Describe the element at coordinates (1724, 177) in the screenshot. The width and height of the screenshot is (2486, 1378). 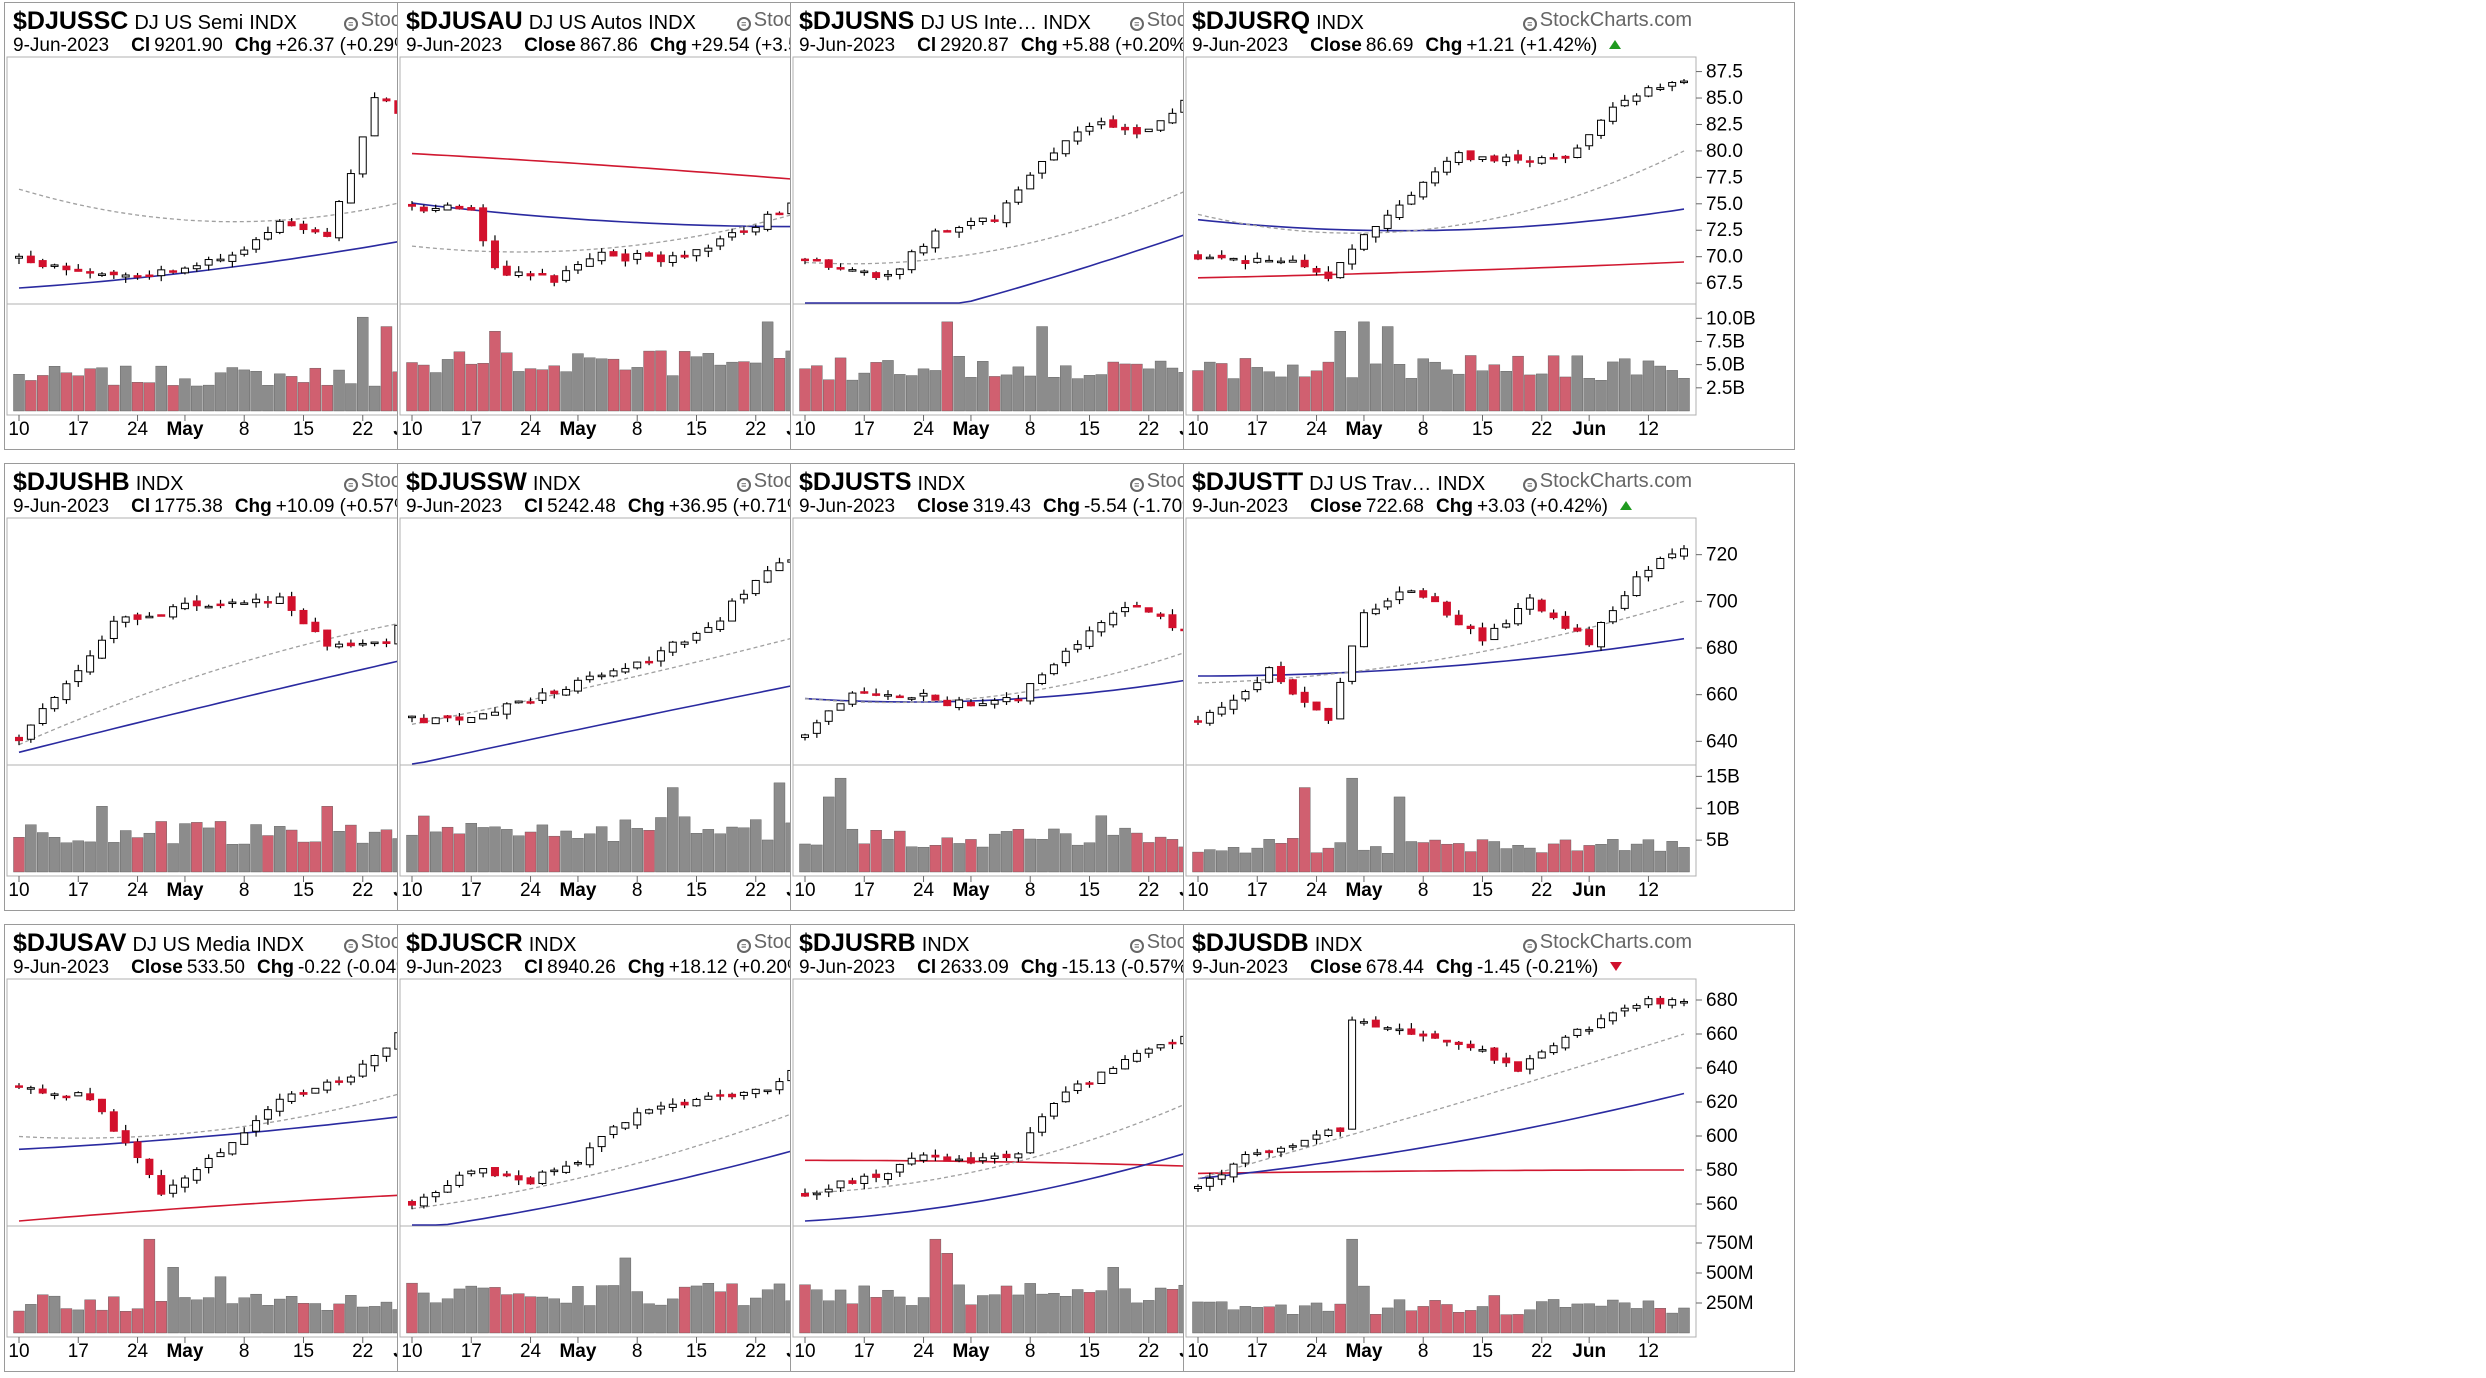
I see `y-tick-label: 77.5` at that location.